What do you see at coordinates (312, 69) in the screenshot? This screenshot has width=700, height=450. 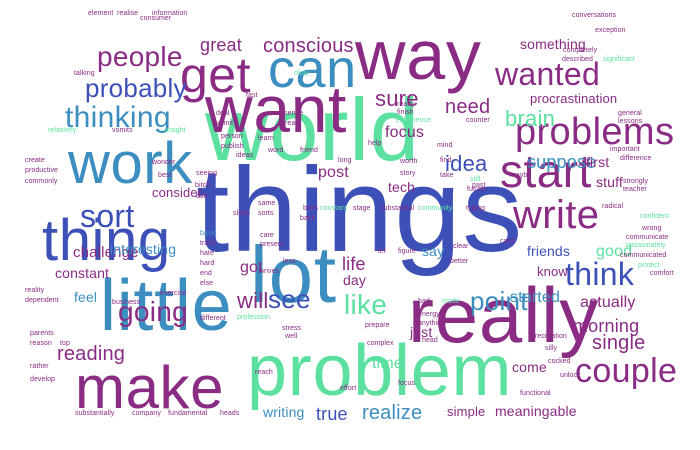 I see `word-can: can` at bounding box center [312, 69].